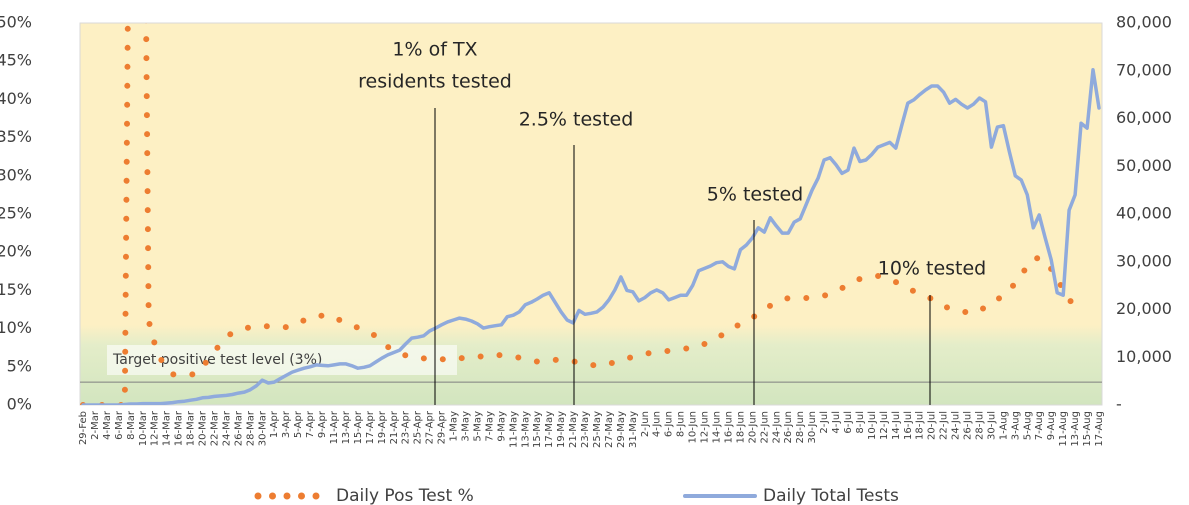 The height and width of the screenshot is (505, 1189). I want to click on annotation-text: 5% tested, so click(755, 195).